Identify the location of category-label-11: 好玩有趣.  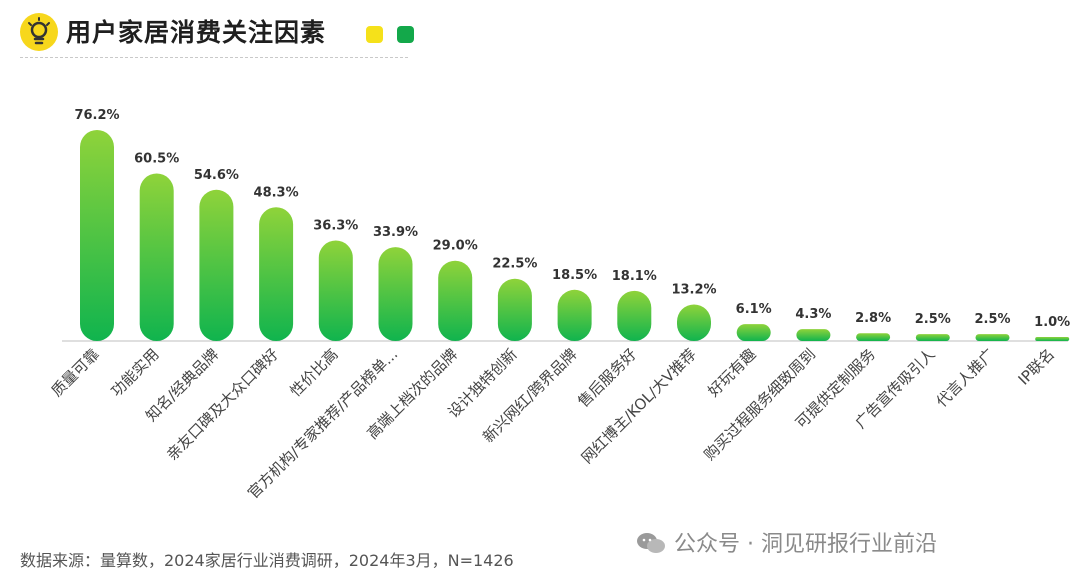
(731, 372).